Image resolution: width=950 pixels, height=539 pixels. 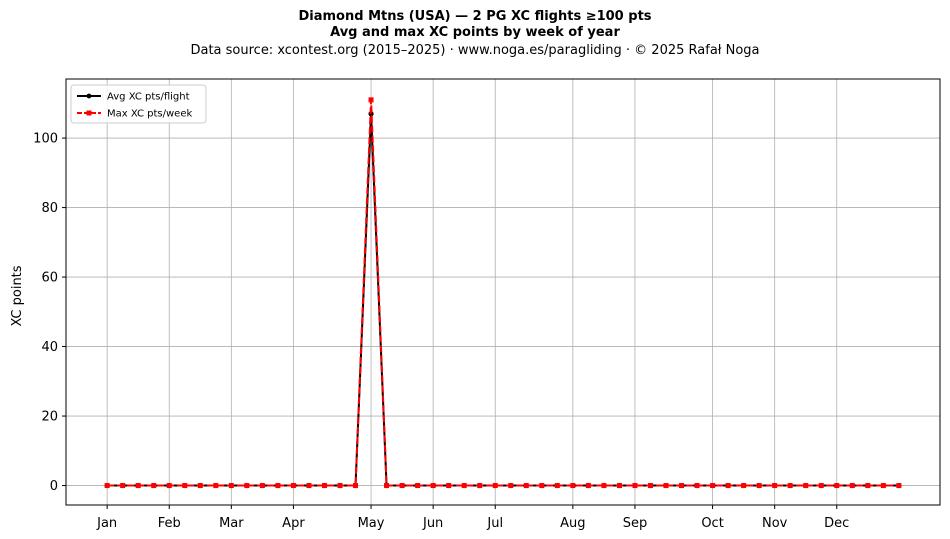 What do you see at coordinates (231, 523) in the screenshot?
I see `x-tick-label: Mar` at bounding box center [231, 523].